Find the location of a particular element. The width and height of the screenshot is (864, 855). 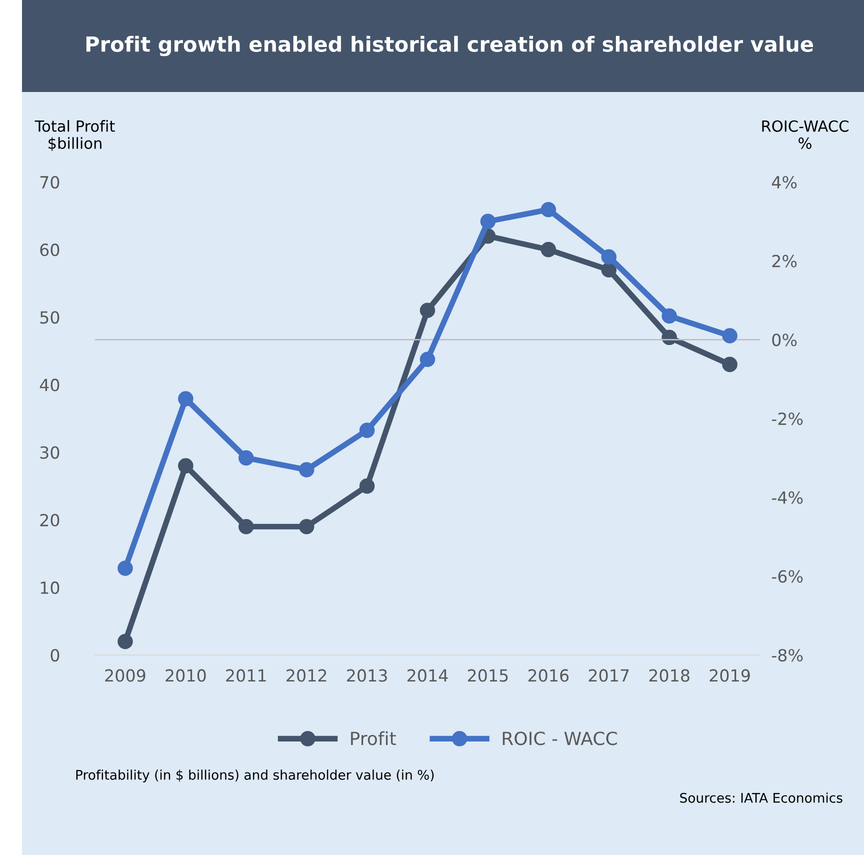

x-tick-label: 2009 is located at coordinates (125, 675).